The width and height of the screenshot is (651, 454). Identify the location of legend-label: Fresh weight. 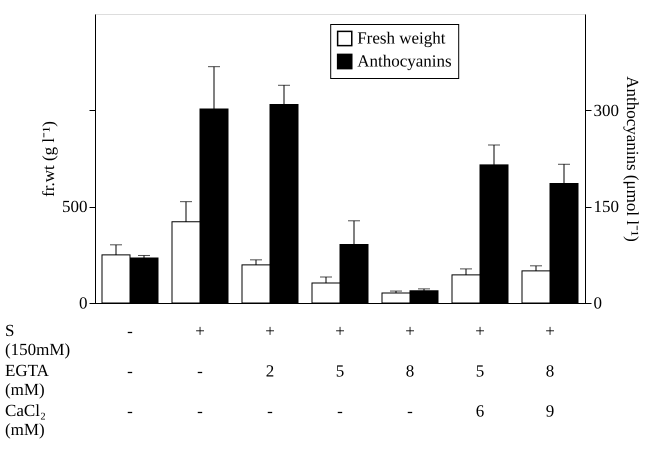
(401, 38).